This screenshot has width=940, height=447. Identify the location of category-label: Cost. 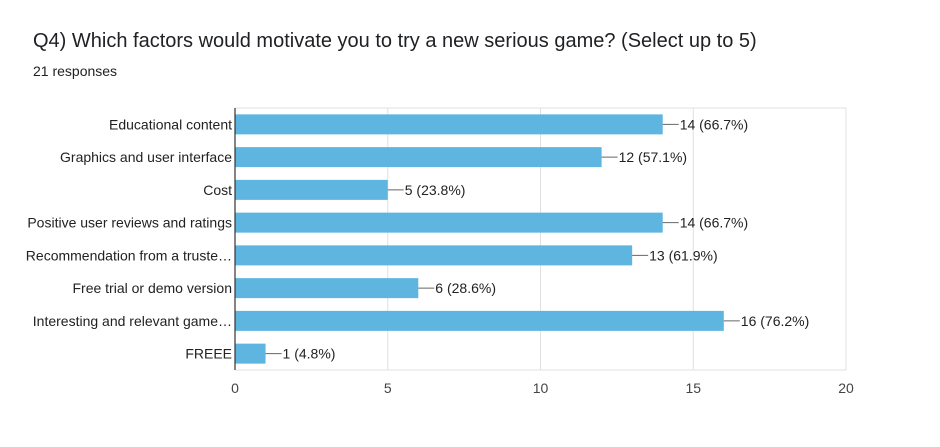
(217, 190).